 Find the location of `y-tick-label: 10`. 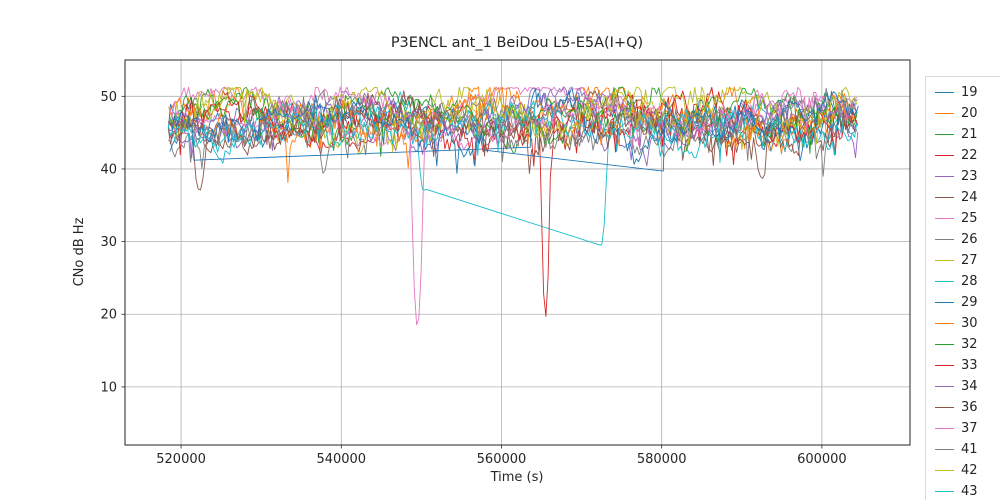

y-tick-label: 10 is located at coordinates (108, 387).